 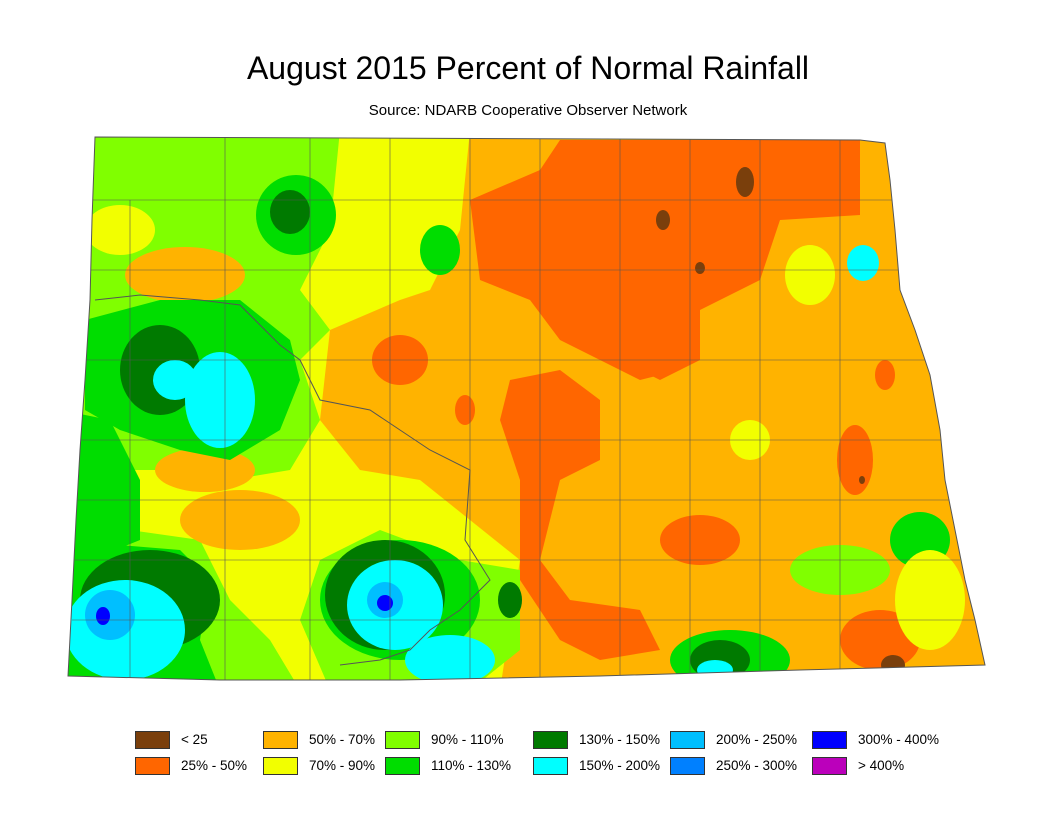 I want to click on zone-25-50-se2, so click(x=700, y=540).